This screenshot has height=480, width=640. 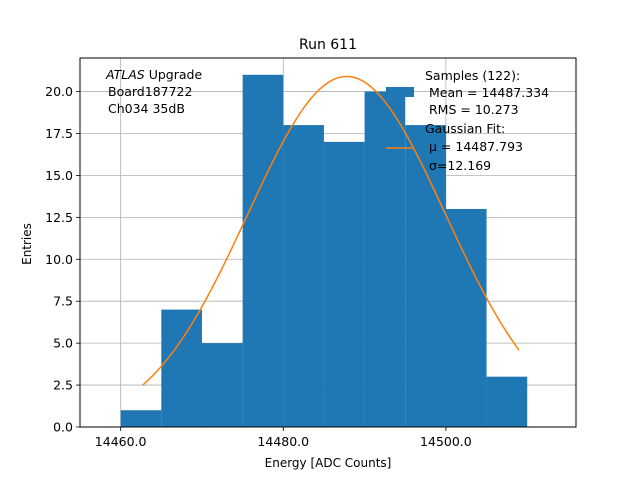 What do you see at coordinates (63, 301) in the screenshot?
I see `y-tick-label: 7.5` at bounding box center [63, 301].